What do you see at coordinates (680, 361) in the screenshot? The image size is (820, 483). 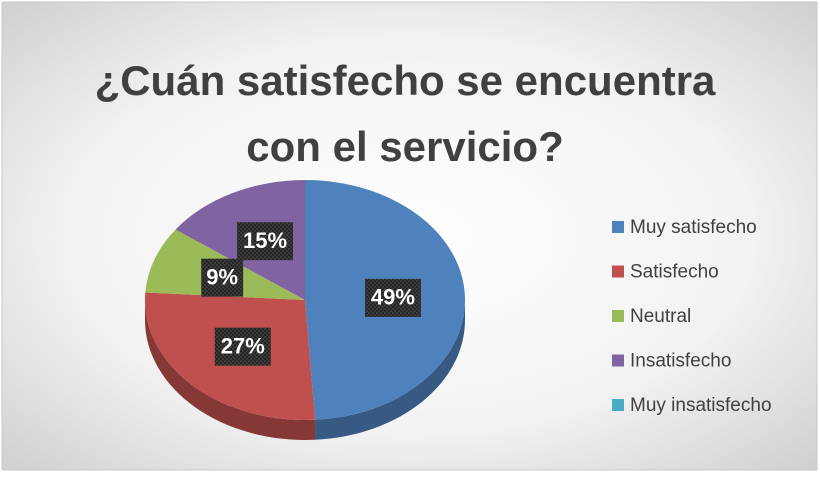 I see `legend-label: Insatisfecho` at bounding box center [680, 361].